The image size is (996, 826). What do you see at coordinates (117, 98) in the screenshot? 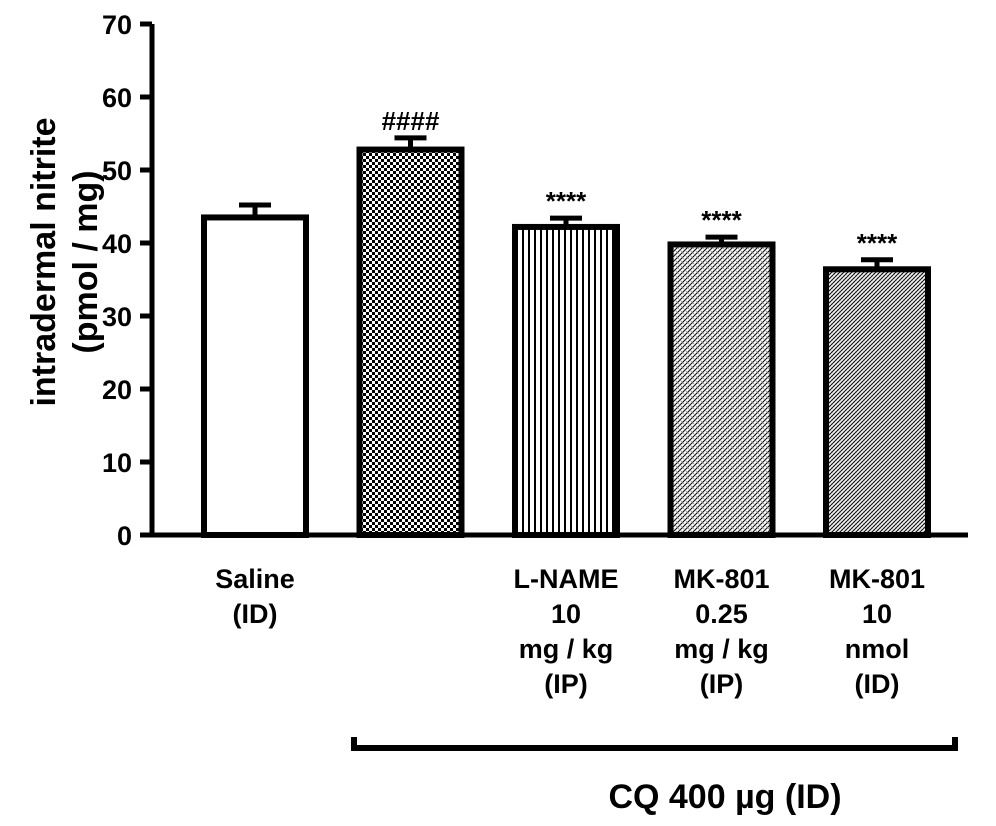
I see `y-tick-label: 60` at bounding box center [117, 98].